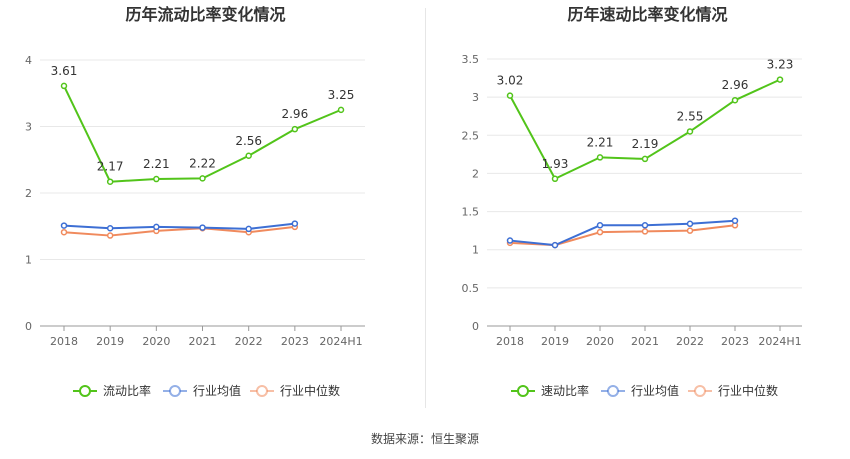 The height and width of the screenshot is (459, 850). What do you see at coordinates (780, 65) in the screenshot?
I see `data-label: 3.23` at bounding box center [780, 65].